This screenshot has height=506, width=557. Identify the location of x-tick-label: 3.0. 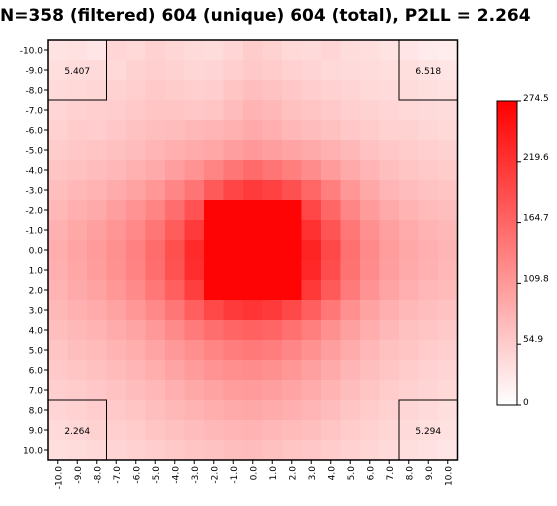
(313, 473).